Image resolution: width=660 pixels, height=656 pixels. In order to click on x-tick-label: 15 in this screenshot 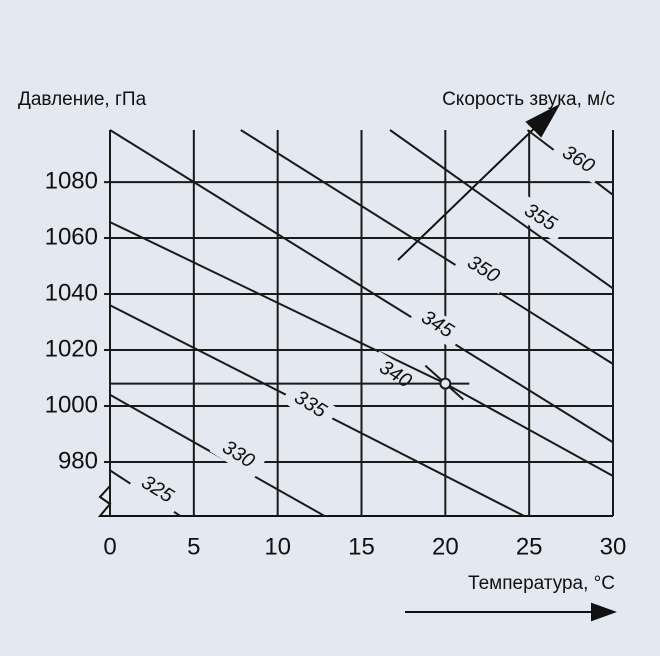, I will do `click(361, 546)`.